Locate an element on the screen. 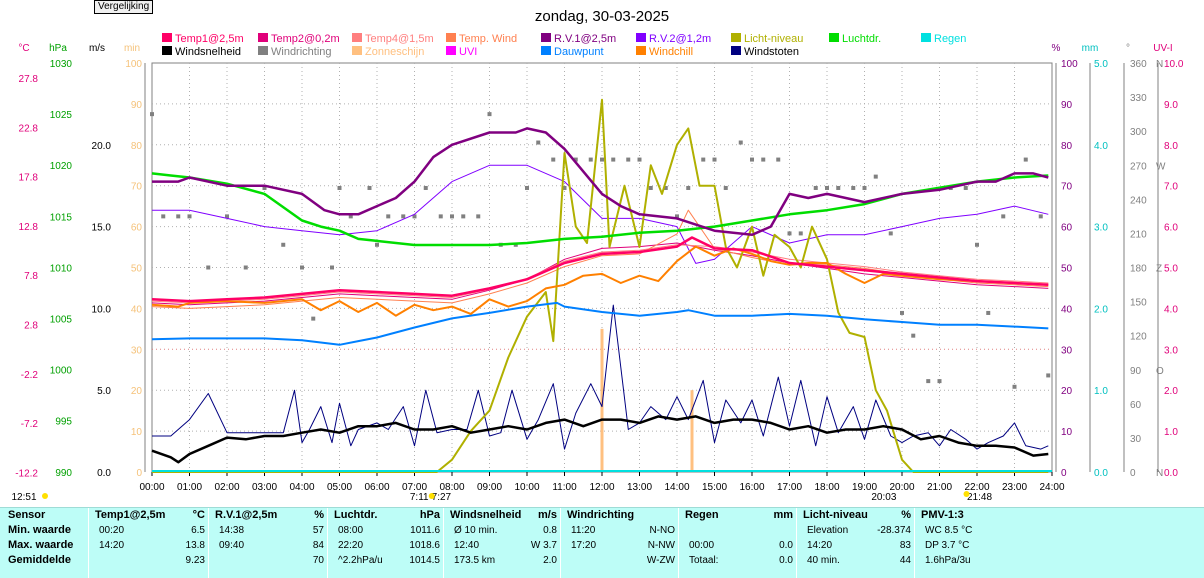 This screenshot has width=1204, height=578. direction-tick-label: 360 is located at coordinates (1138, 64).